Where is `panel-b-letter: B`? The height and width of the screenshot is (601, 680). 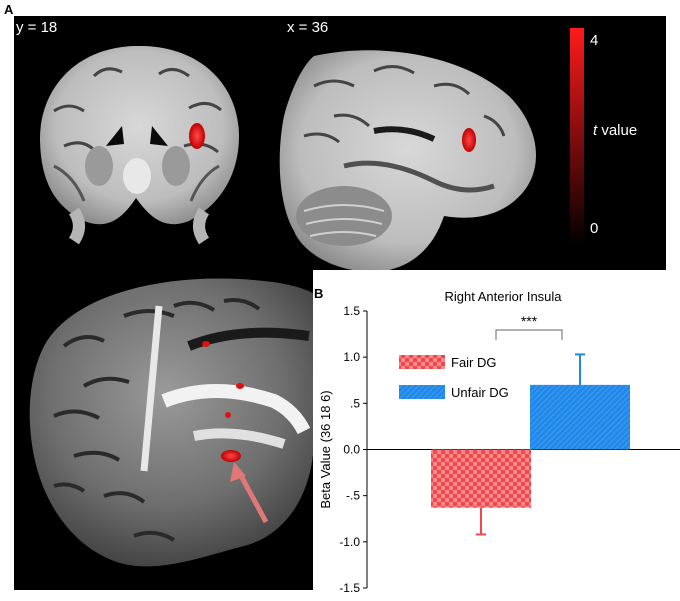 panel-b-letter: B is located at coordinates (318, 293).